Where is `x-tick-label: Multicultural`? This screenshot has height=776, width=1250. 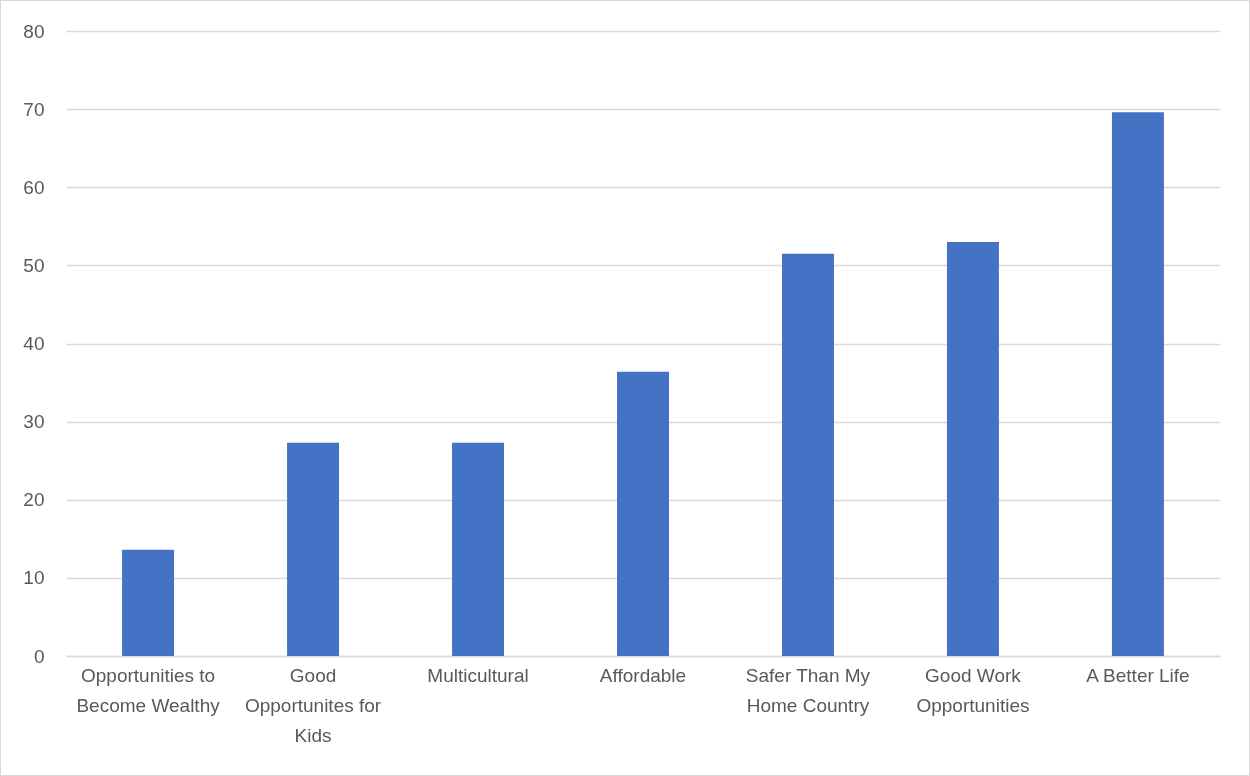 x-tick-label: Multicultural is located at coordinates (478, 675).